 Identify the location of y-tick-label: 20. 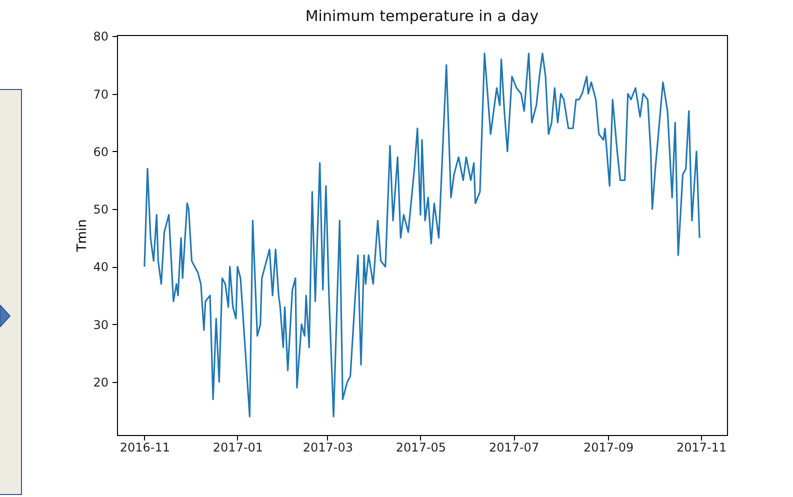
(100, 382).